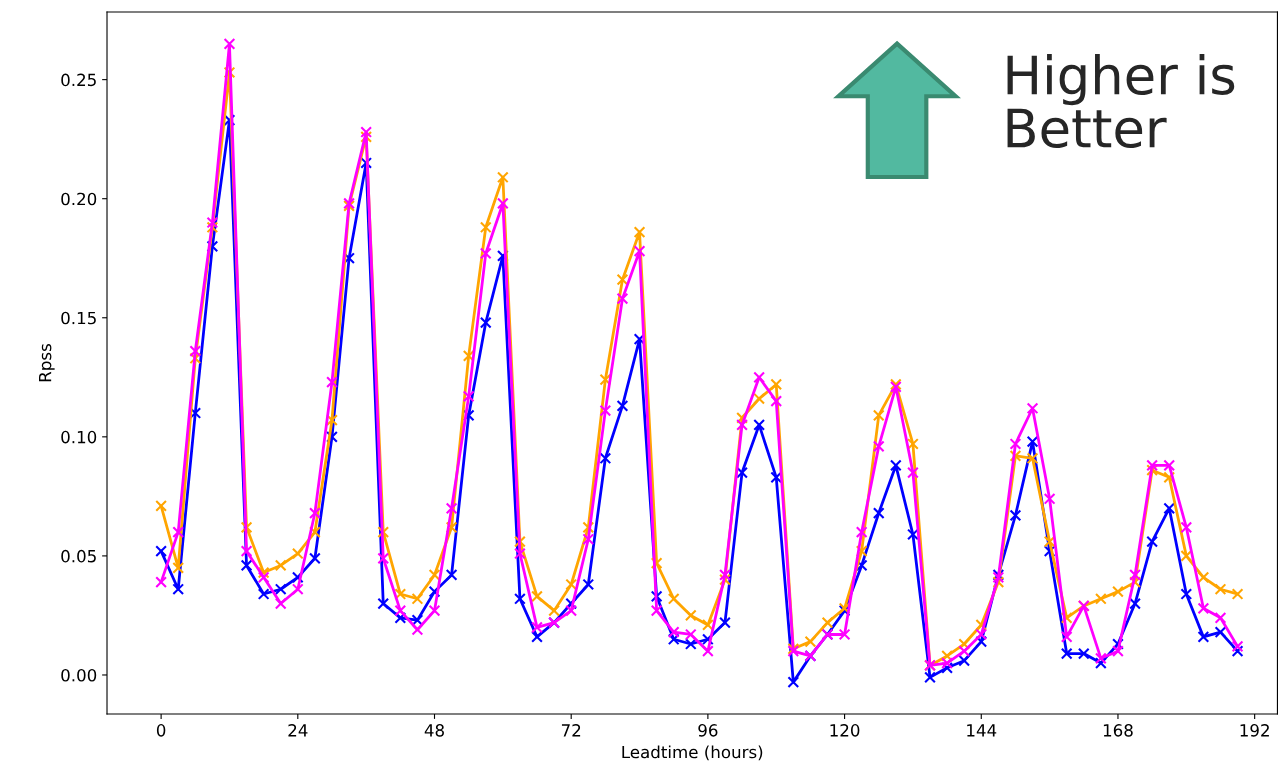 The height and width of the screenshot is (779, 1280). Describe the element at coordinates (571, 730) in the screenshot. I see `x-tick-label: 72` at that location.